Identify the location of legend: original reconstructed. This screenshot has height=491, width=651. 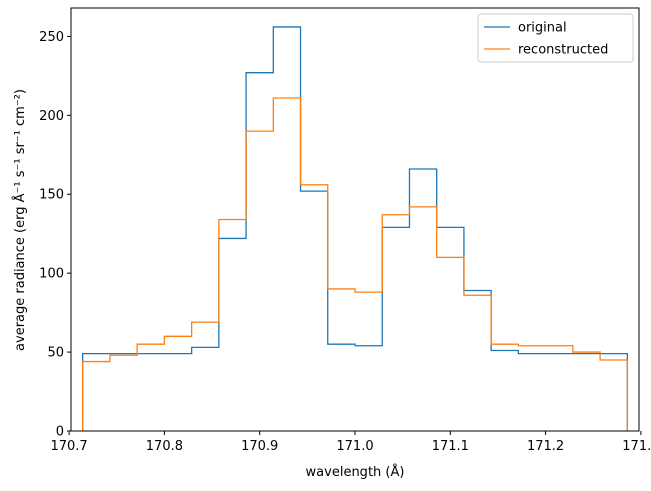
(555, 38).